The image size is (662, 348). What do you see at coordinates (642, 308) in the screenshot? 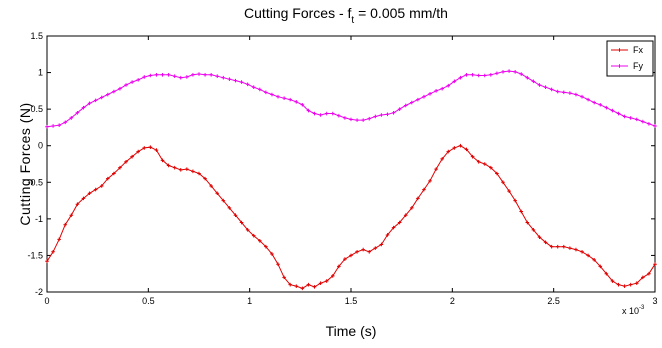
I see `x-axis-multiplier-exponent: -3` at bounding box center [642, 308].